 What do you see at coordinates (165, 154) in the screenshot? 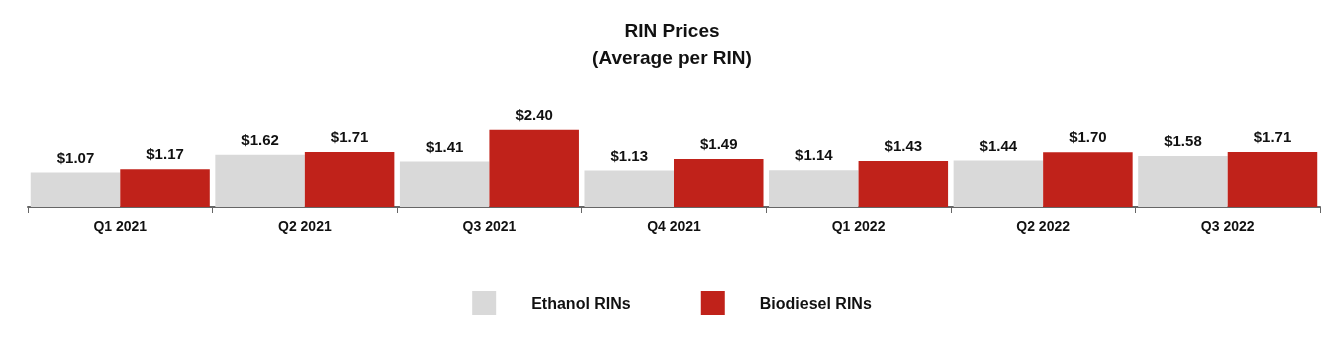
I see `data-label: $1.17` at bounding box center [165, 154].